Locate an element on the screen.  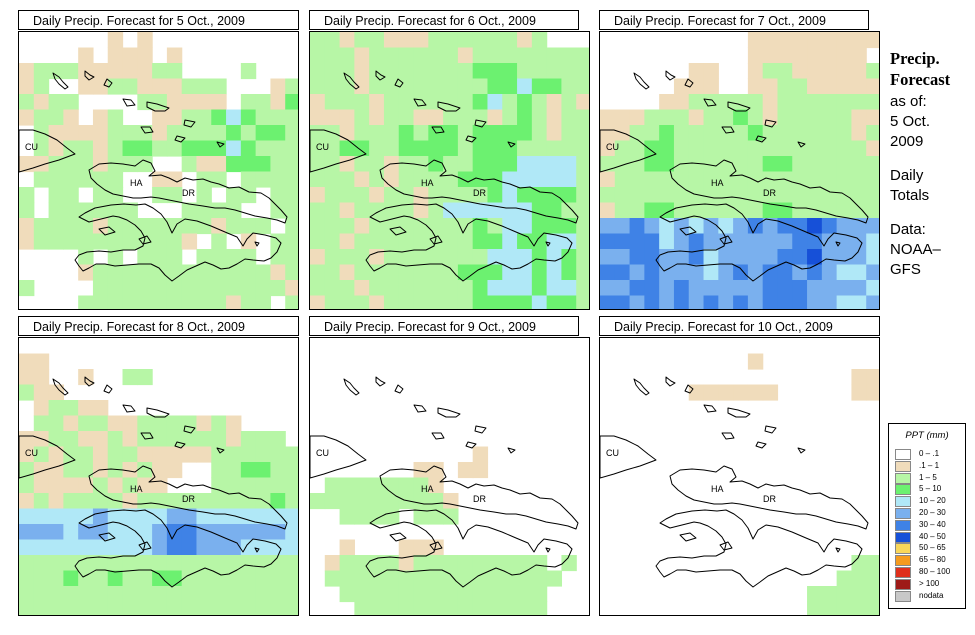
legend-title: PPT (mm) is located at coordinates (927, 435).